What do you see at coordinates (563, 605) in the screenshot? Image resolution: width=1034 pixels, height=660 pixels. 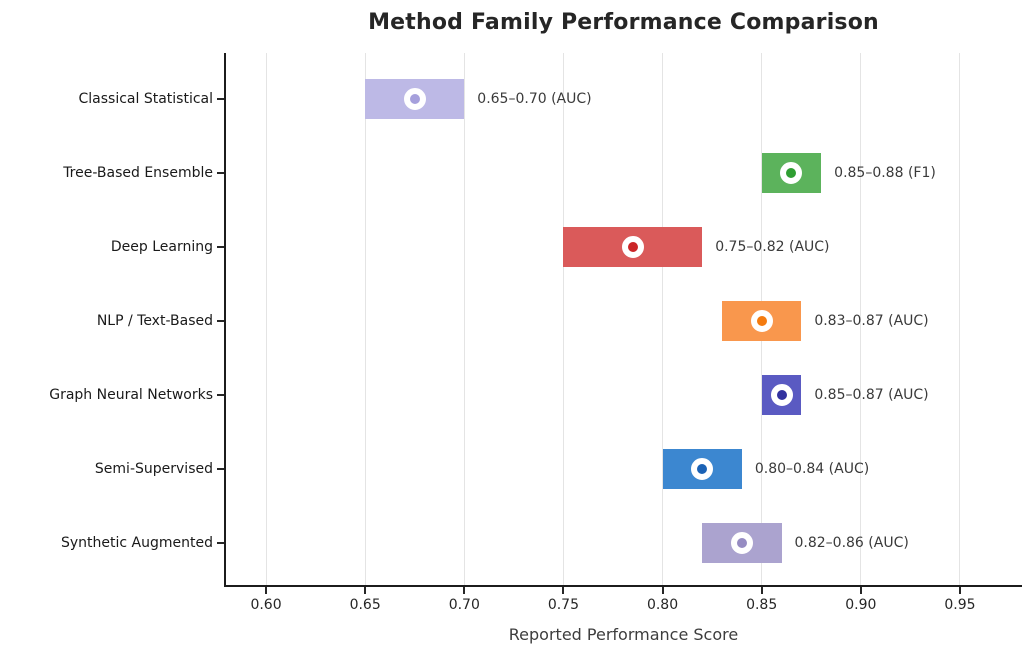 I see `x-tick-label: 0.75` at bounding box center [563, 605].